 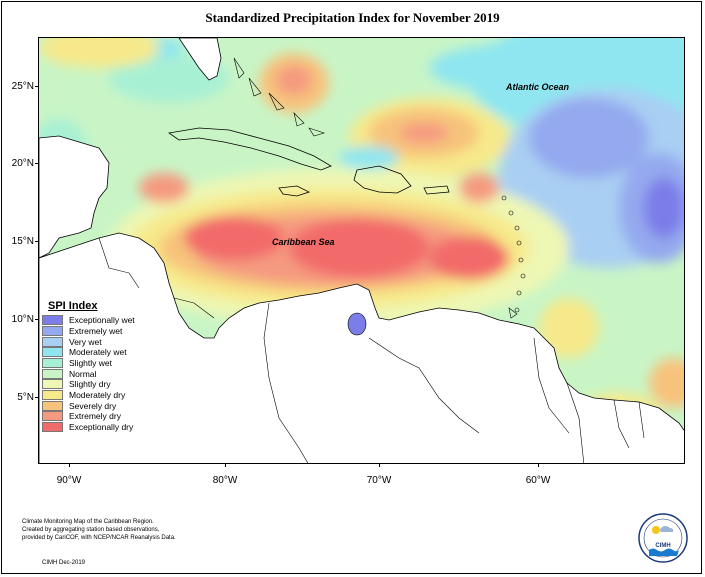 I want to click on cimh-logo-text: CIMH, so click(x=663, y=546).